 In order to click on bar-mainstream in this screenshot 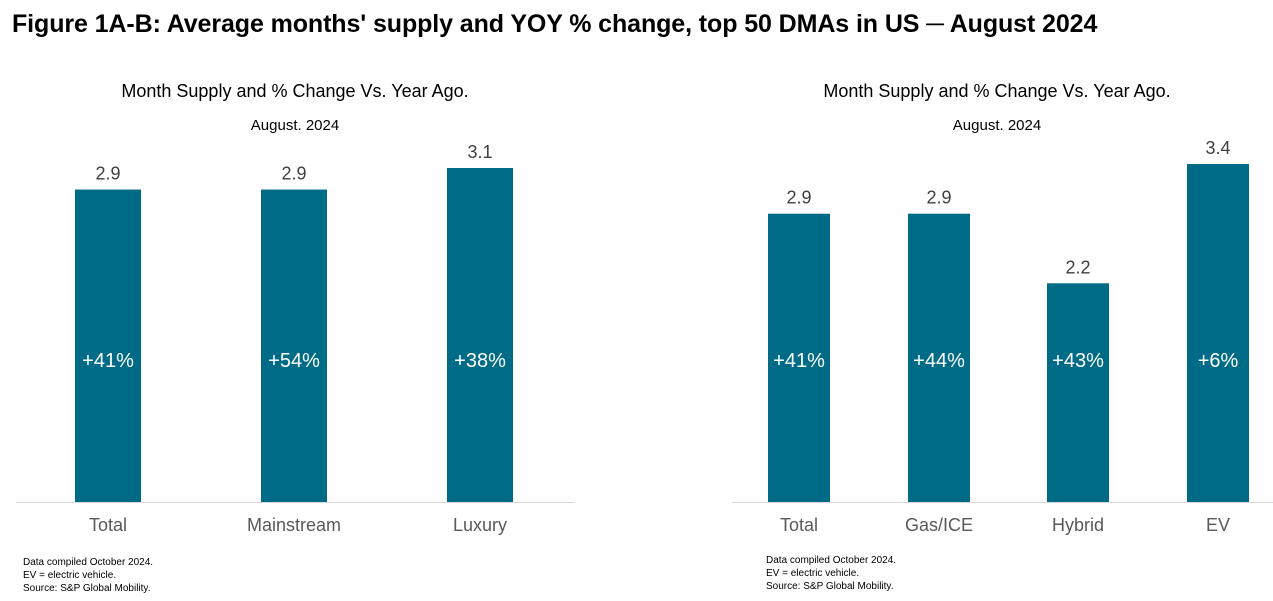, I will do `click(294, 345)`.